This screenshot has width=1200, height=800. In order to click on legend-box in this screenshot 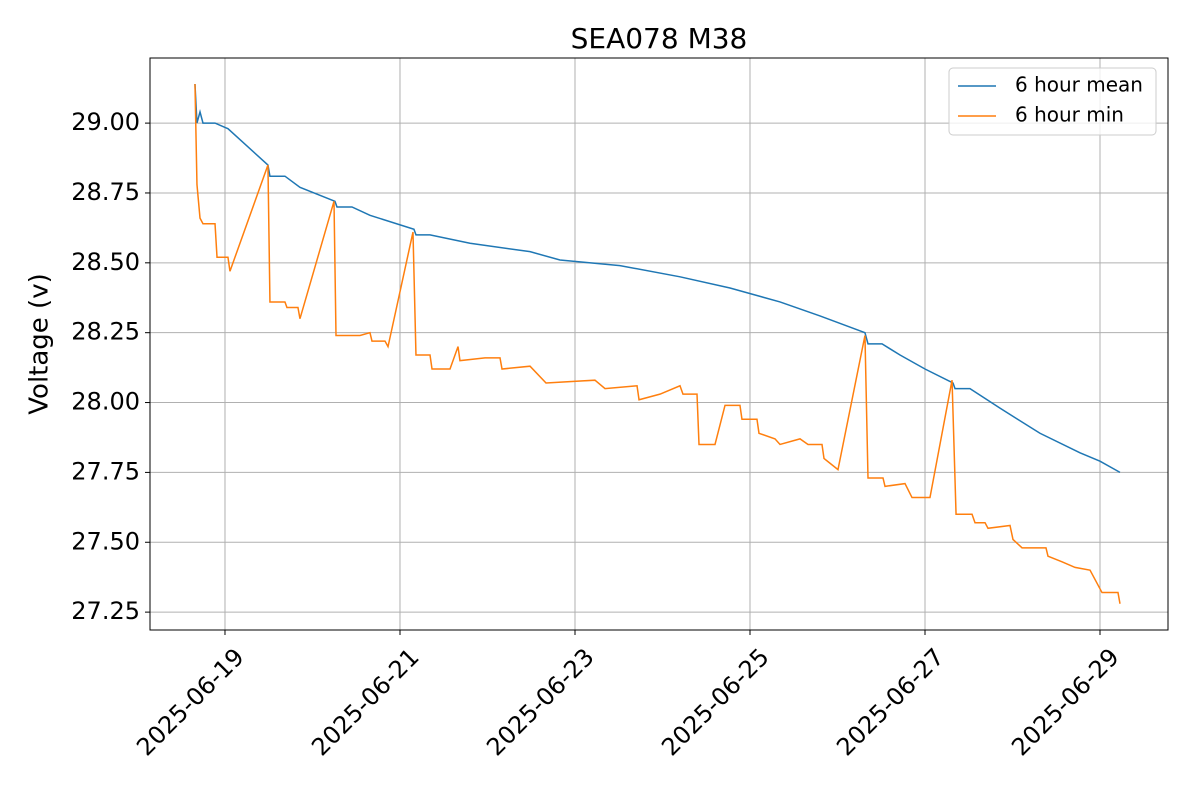, I will do `click(1052, 101)`.